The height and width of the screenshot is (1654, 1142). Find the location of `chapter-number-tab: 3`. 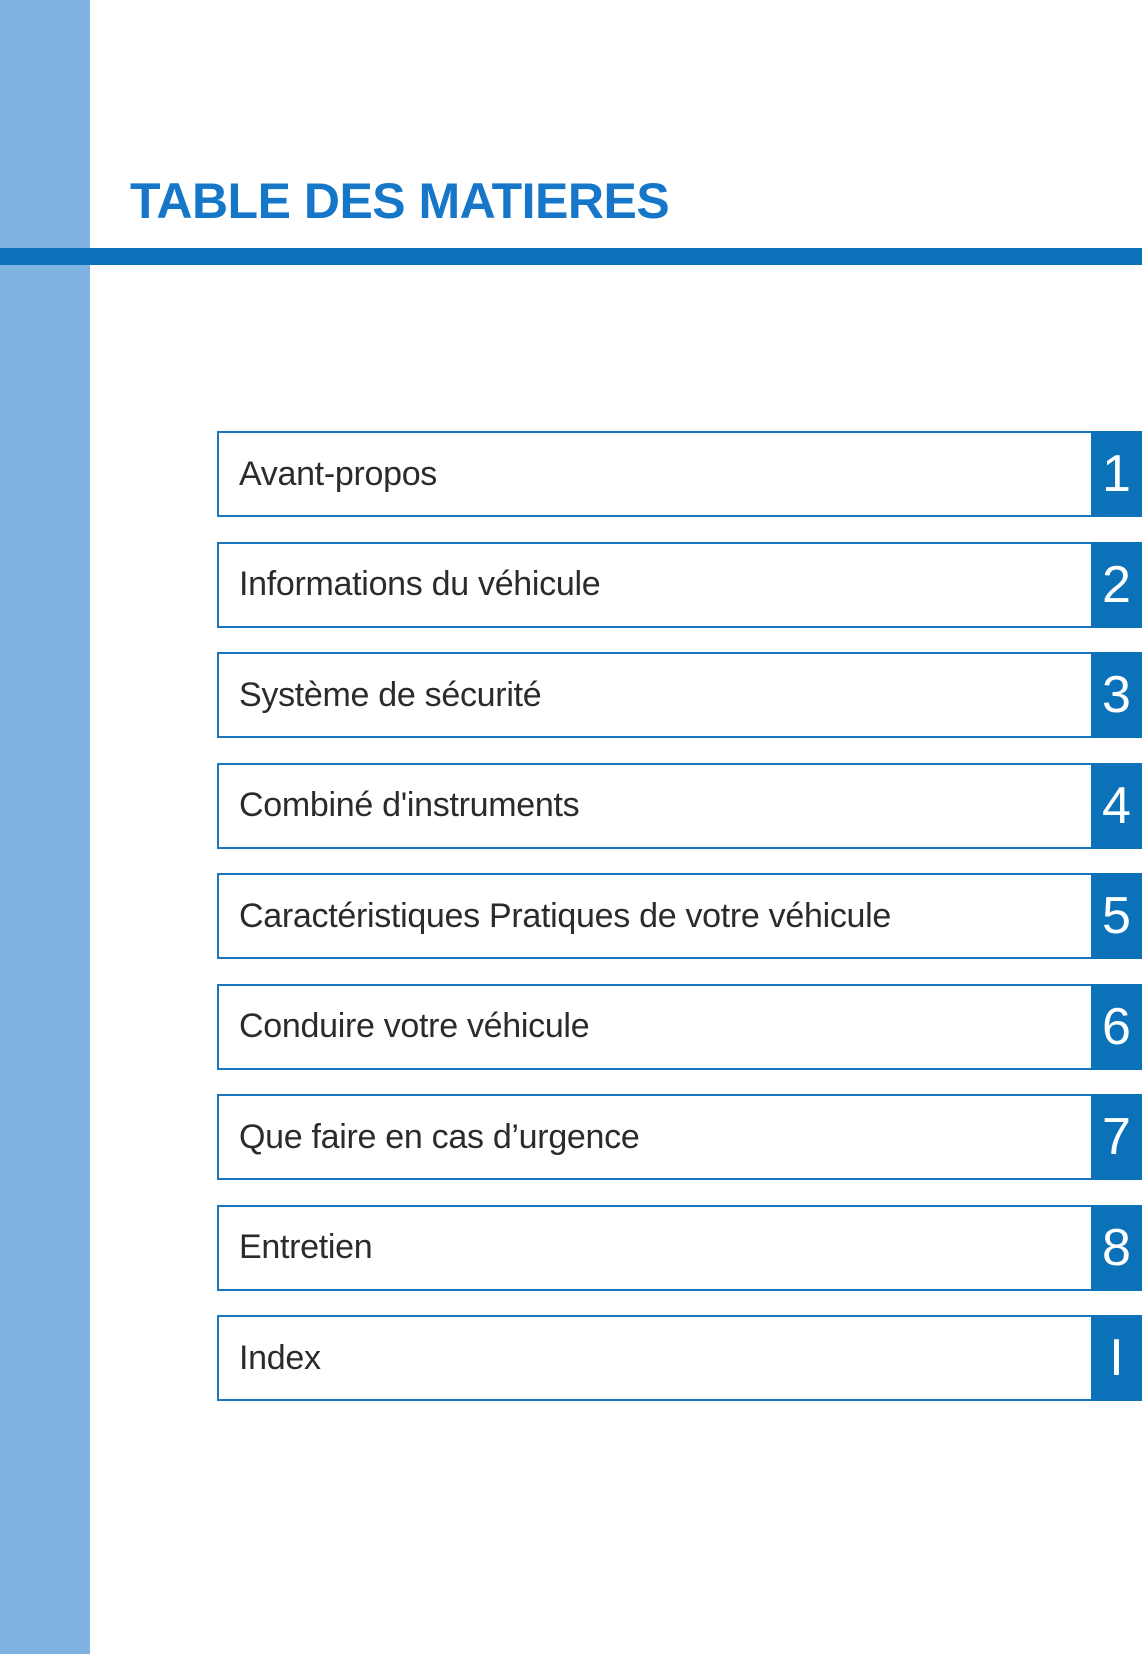

chapter-number-tab: 3 is located at coordinates (1116, 695).